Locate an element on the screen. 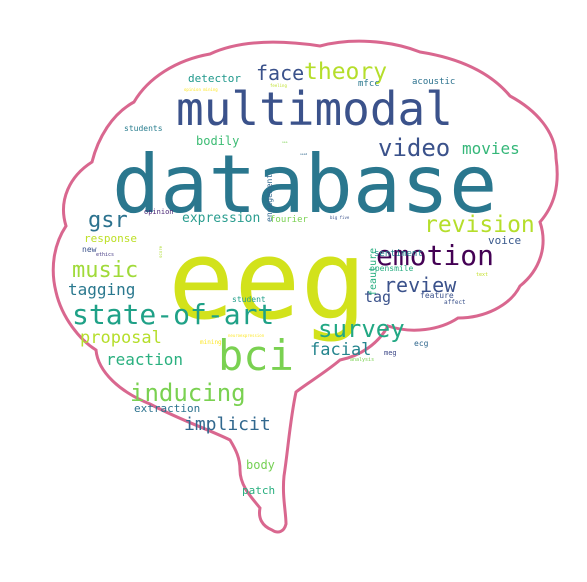  word-tag: tag is located at coordinates (377, 297).